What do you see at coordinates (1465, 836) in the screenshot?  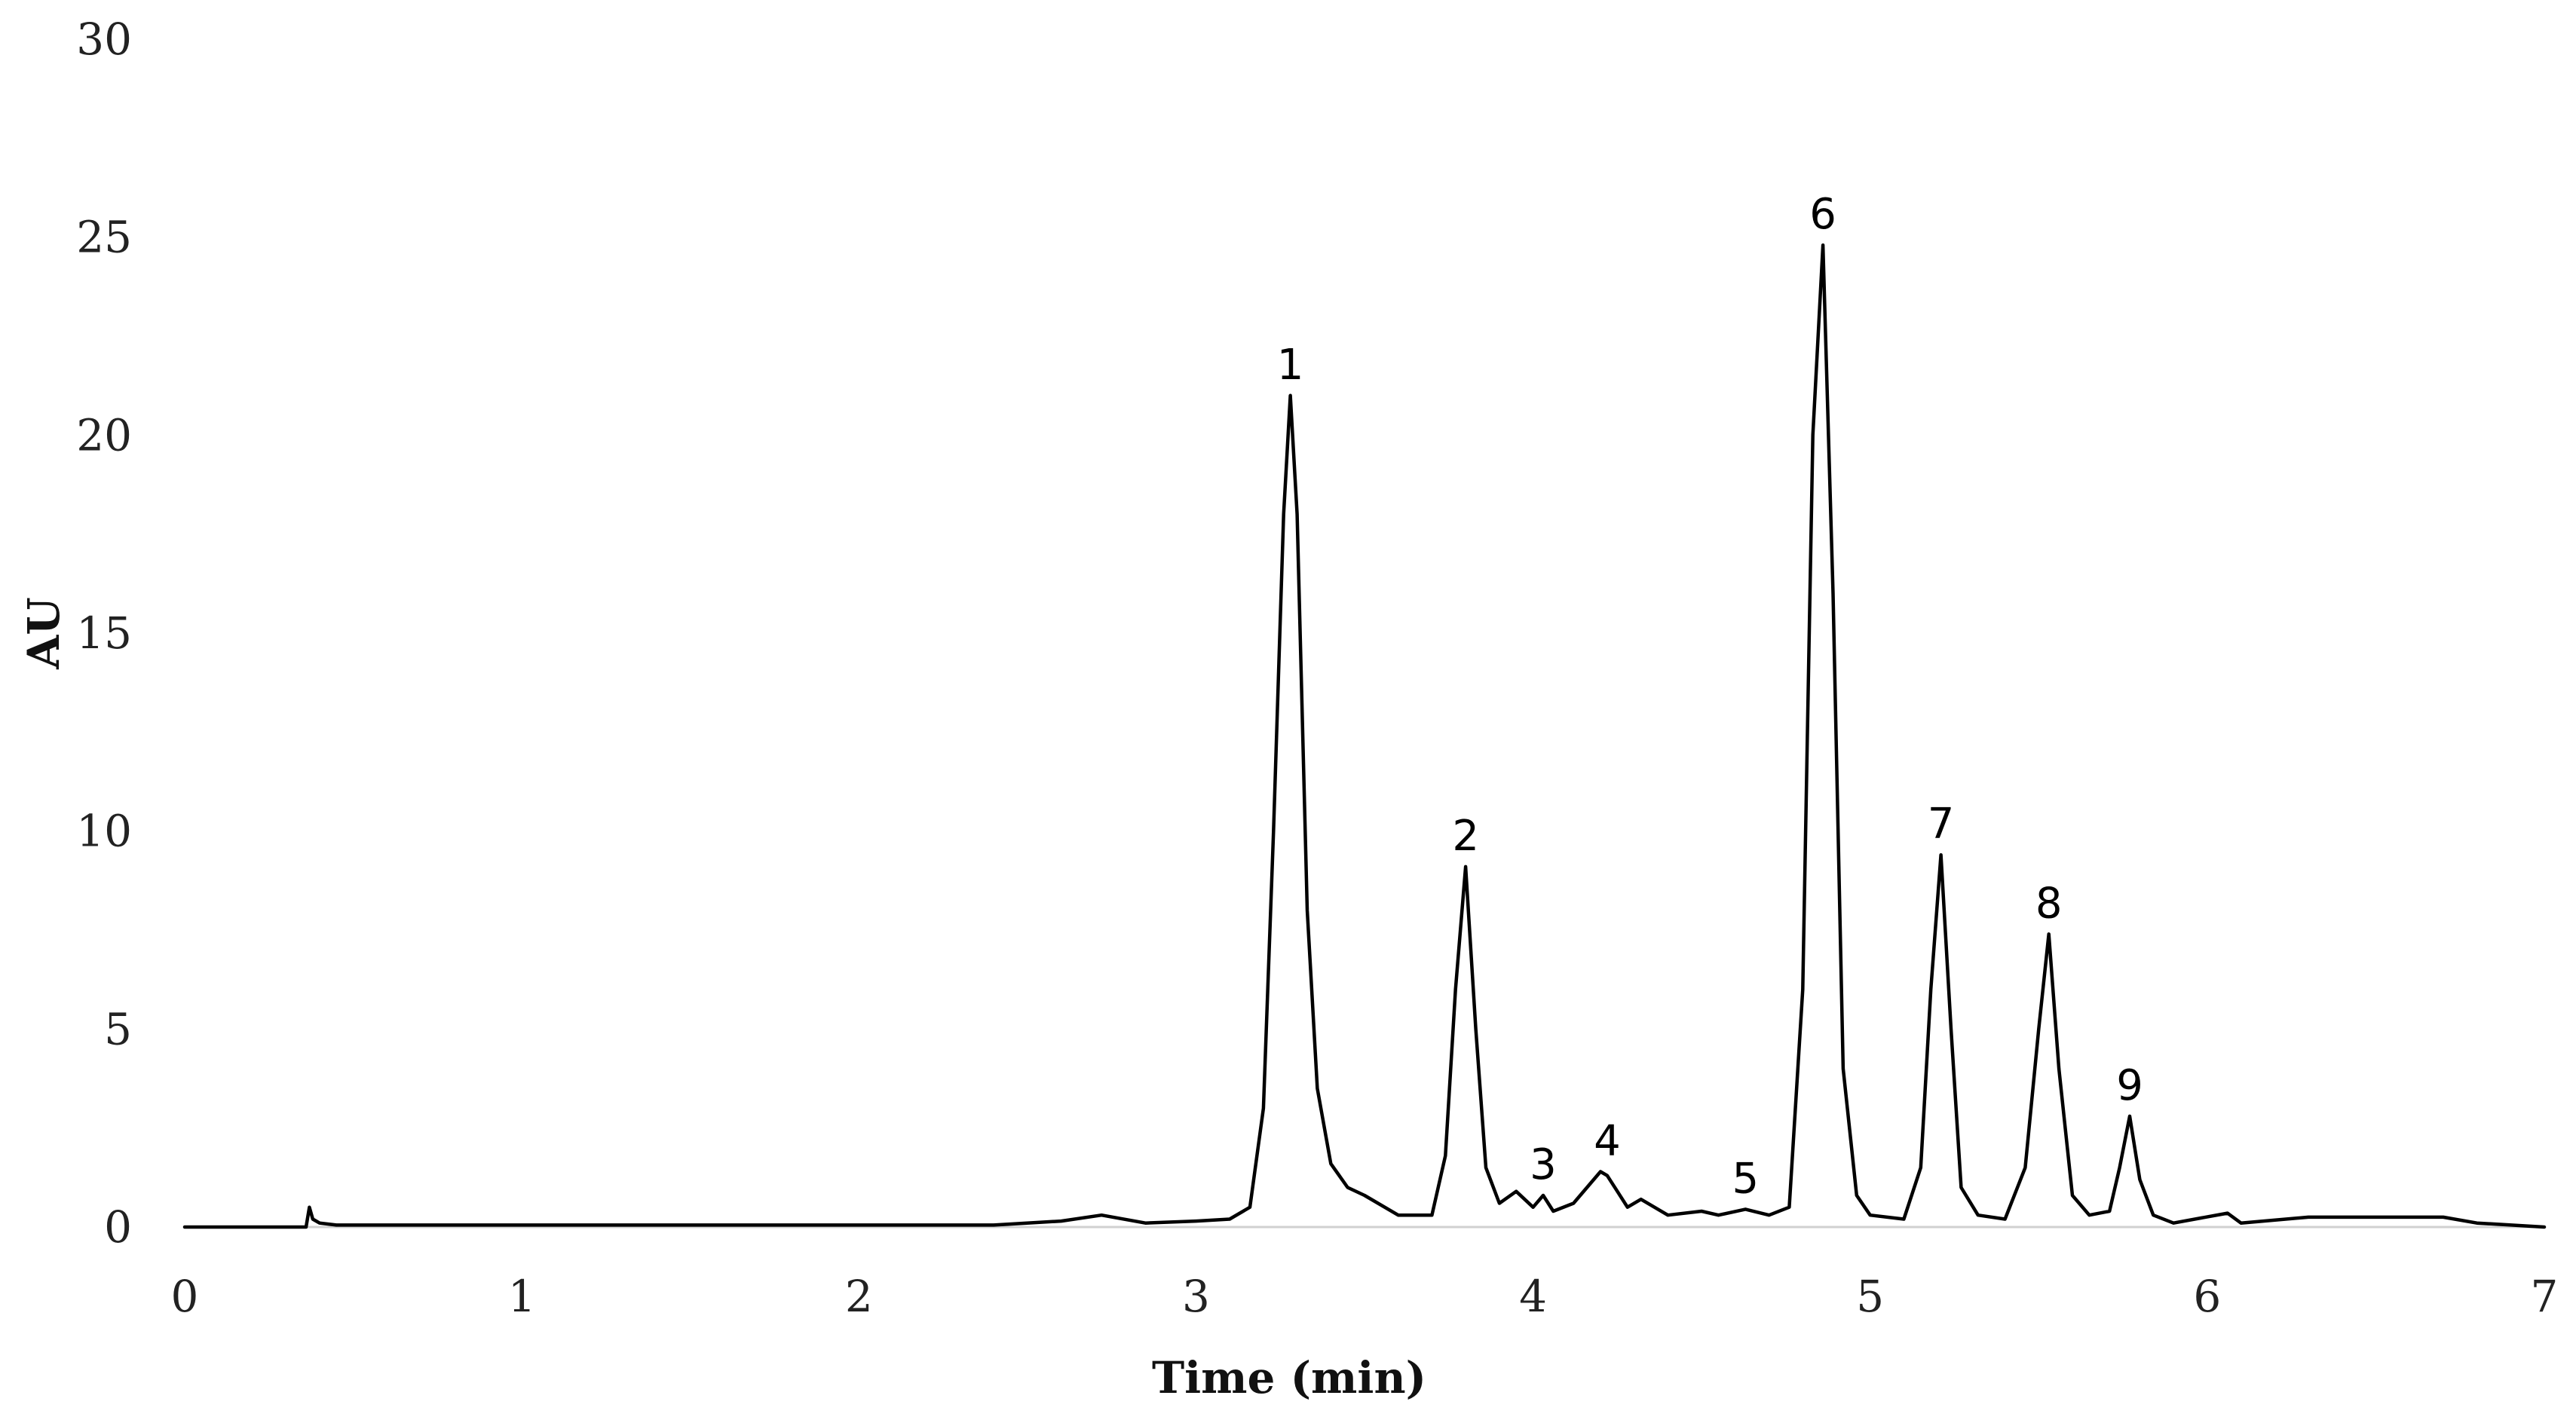 I see `peak-label-2: 2` at bounding box center [1465, 836].